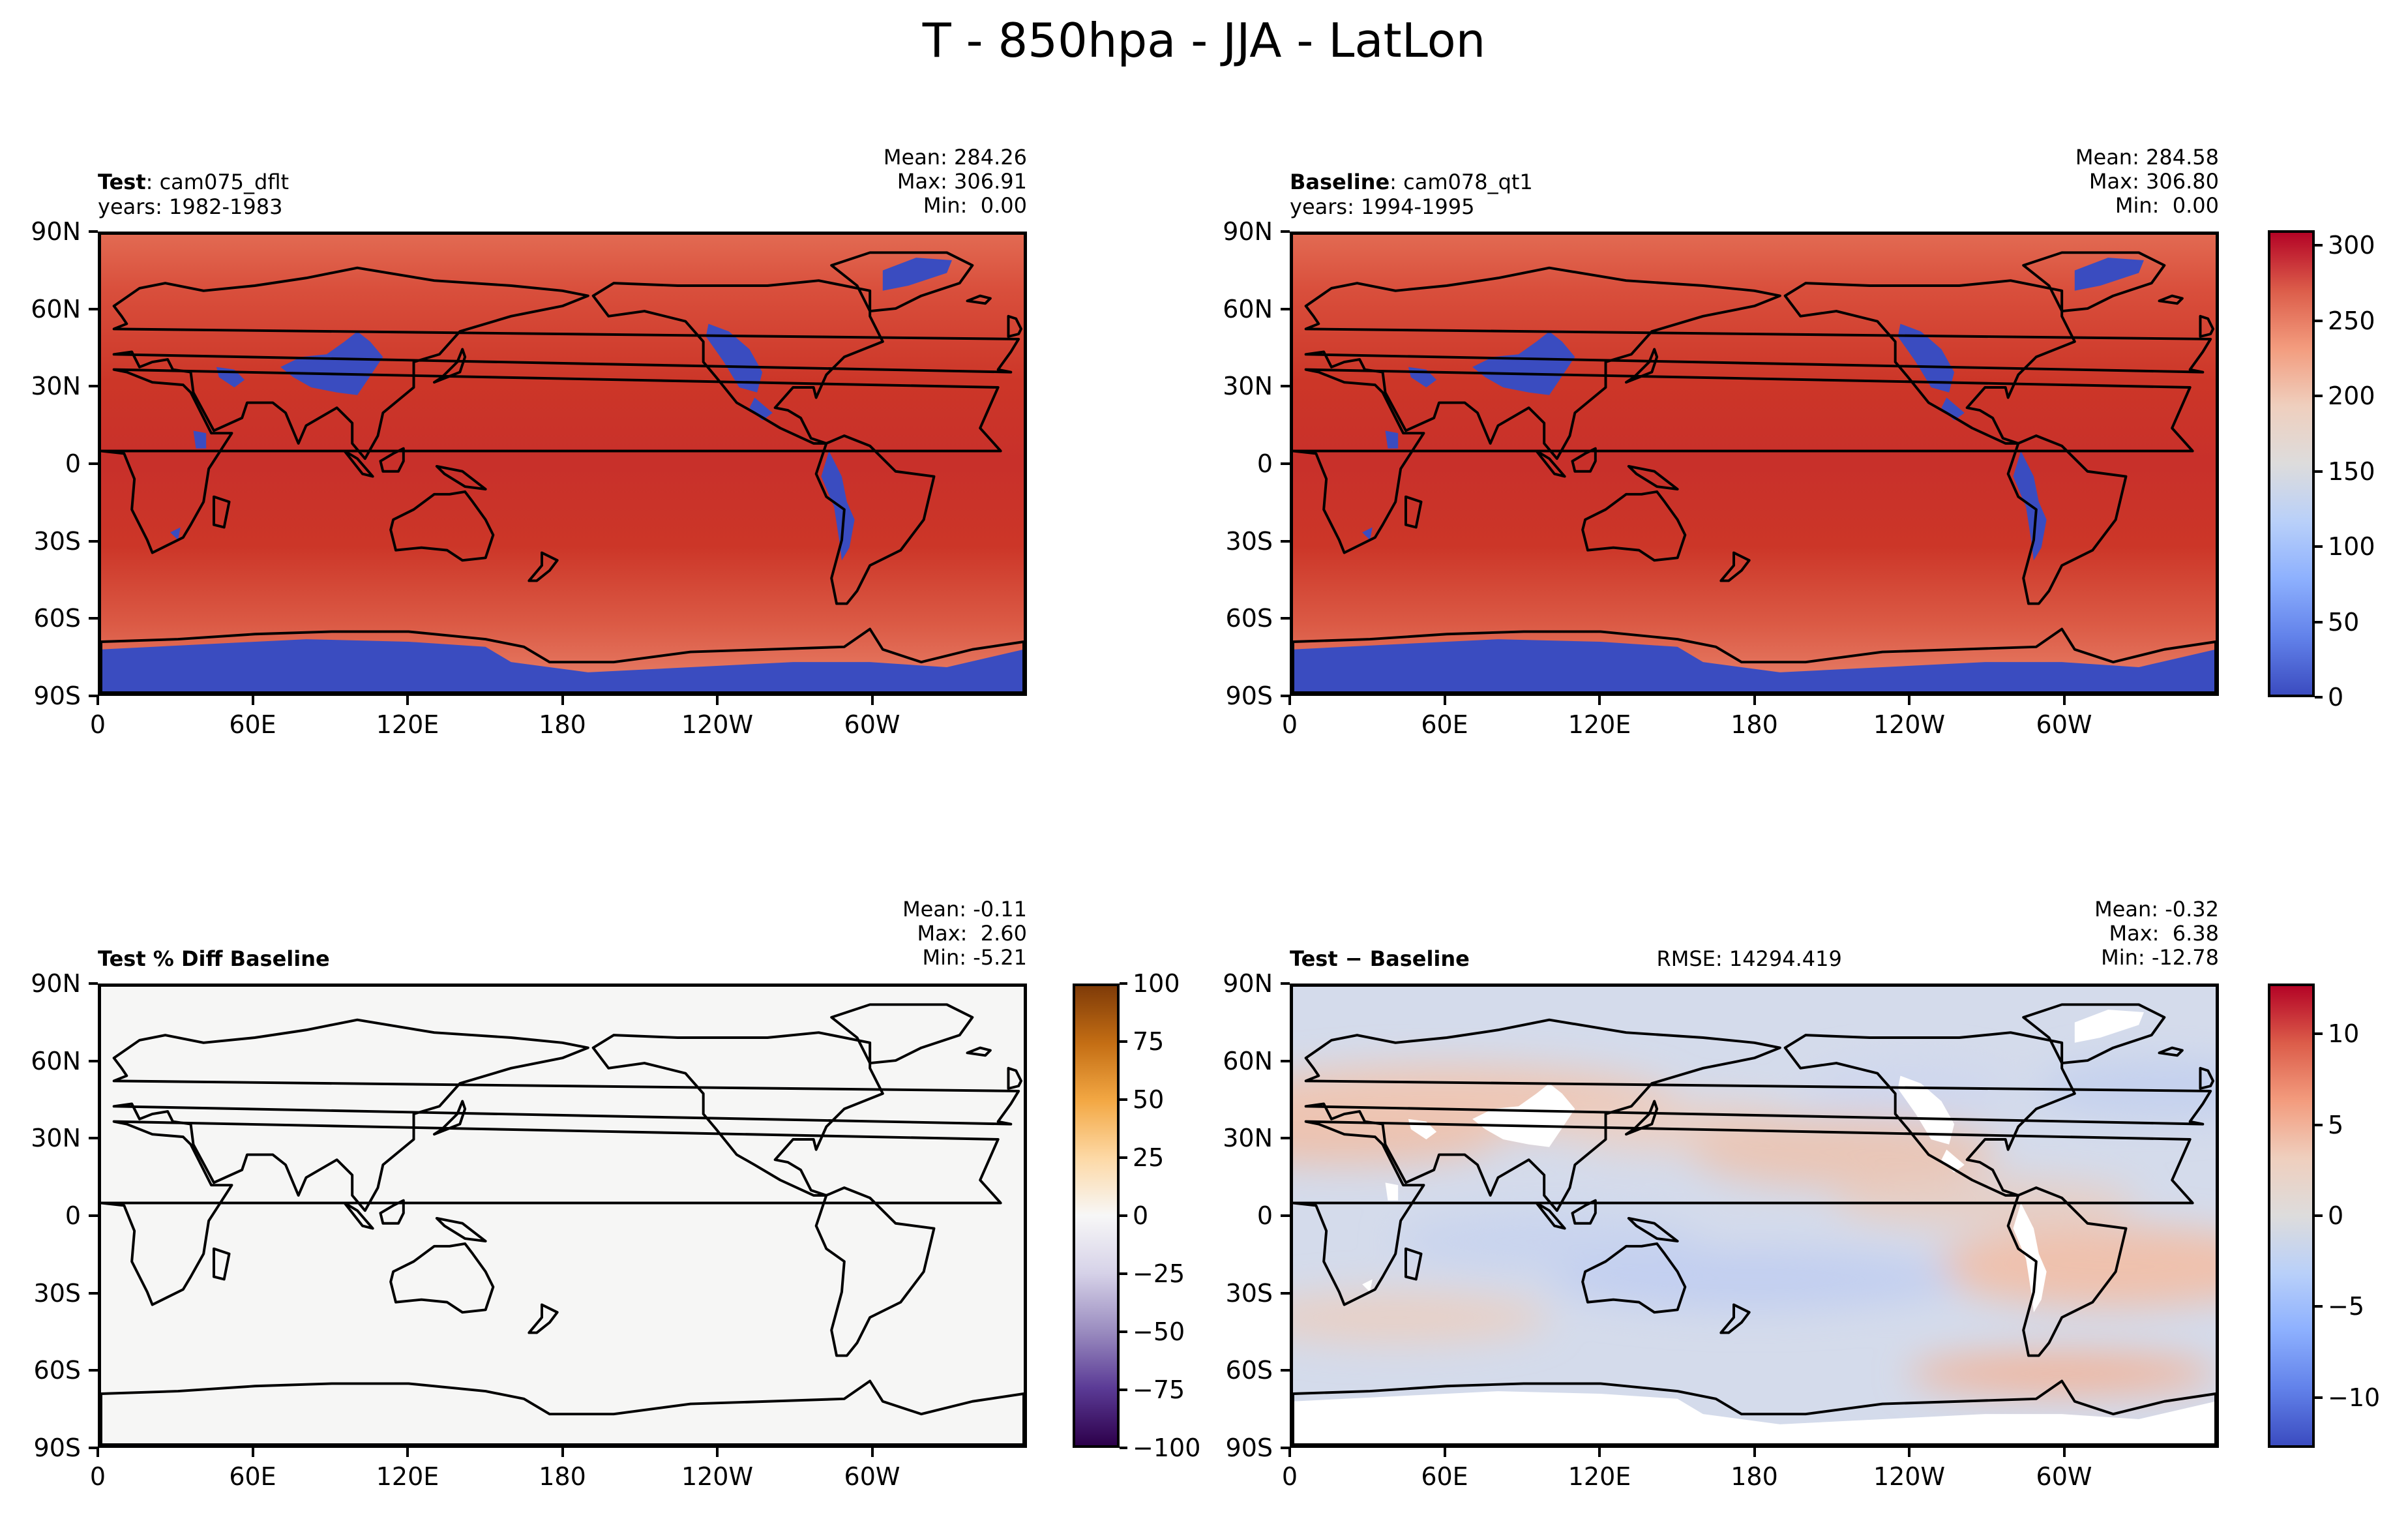 The height and width of the screenshot is (1517, 2408). What do you see at coordinates (1754, 725) in the screenshot?
I see `x-tick-label: 180` at bounding box center [1754, 725].